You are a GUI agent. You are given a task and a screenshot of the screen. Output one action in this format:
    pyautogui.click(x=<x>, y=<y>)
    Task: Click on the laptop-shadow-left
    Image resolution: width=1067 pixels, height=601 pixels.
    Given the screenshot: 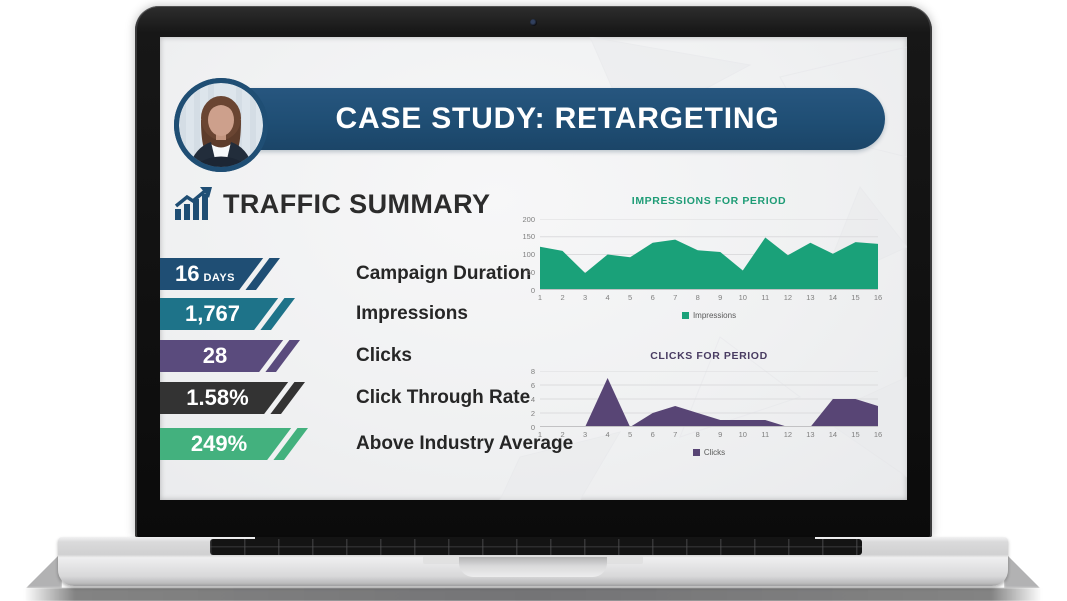 What is the action you would take?
    pyautogui.click(x=44, y=570)
    